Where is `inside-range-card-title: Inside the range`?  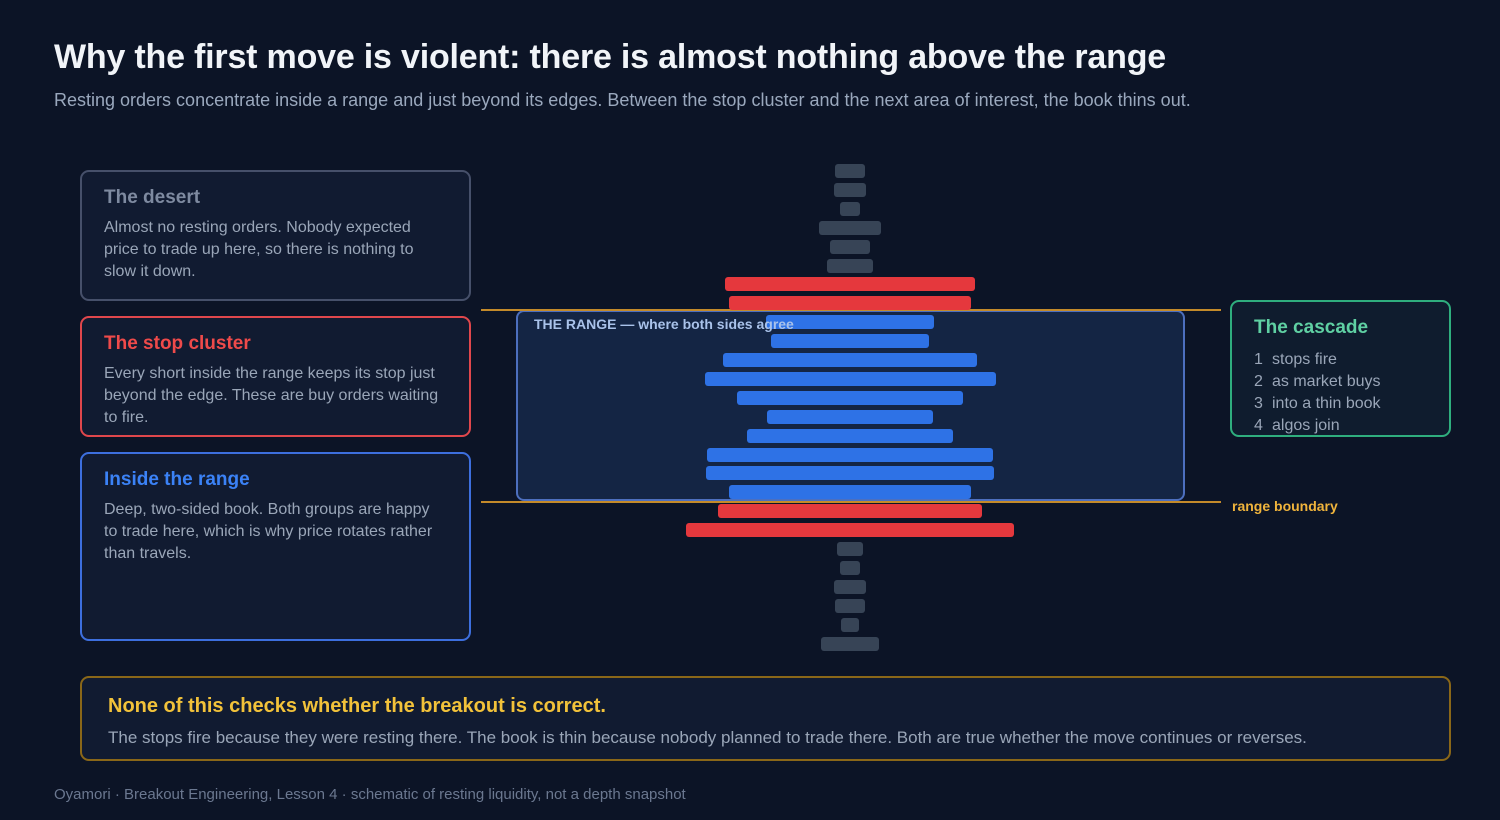 inside-range-card-title: Inside the range is located at coordinates (177, 479).